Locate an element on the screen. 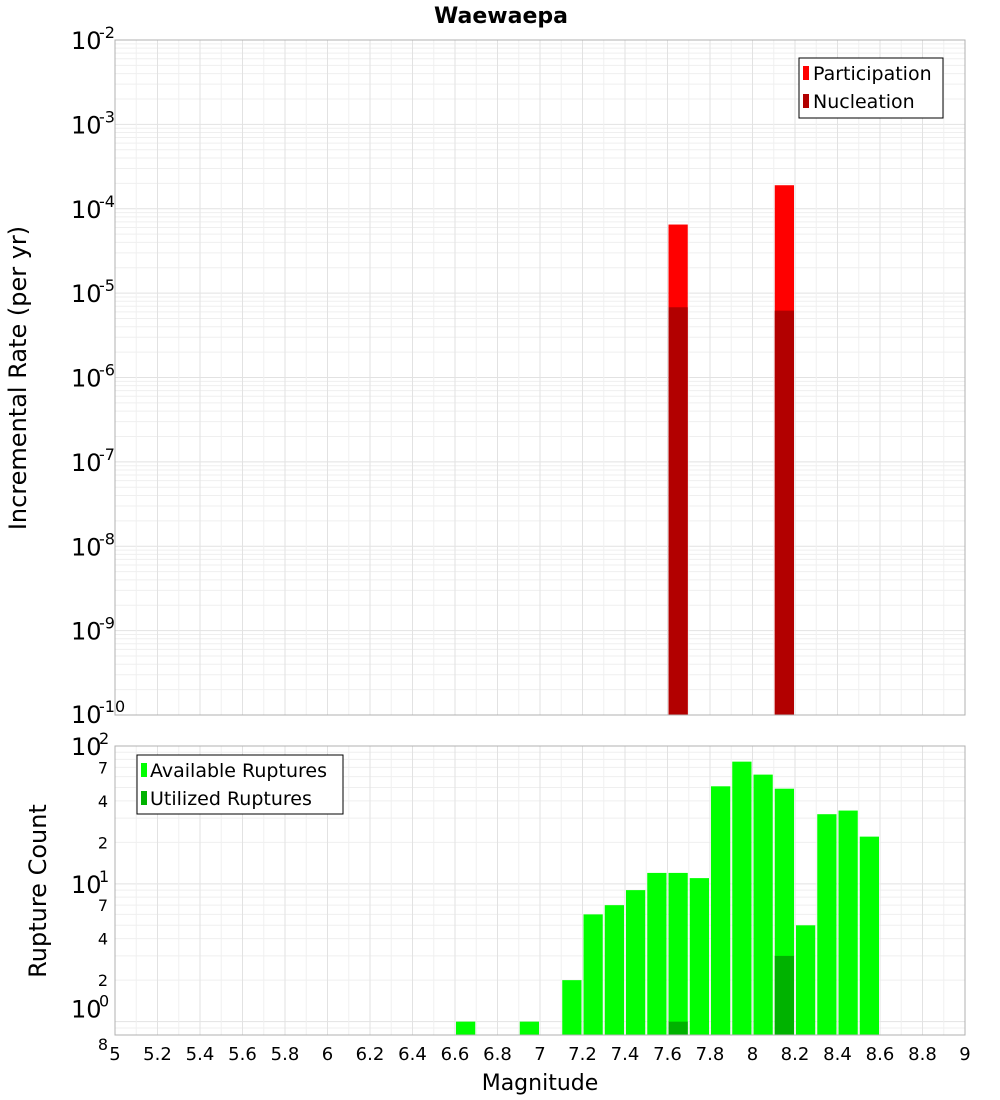  chart-title: Waewaepa is located at coordinates (501, 16).